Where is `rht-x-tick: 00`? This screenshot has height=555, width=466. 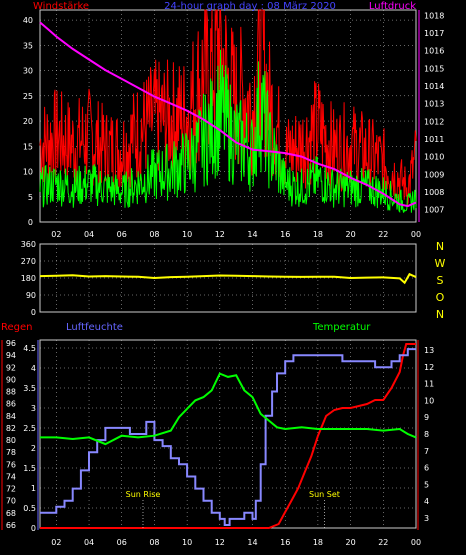
rht-x-tick: 00 is located at coordinates (416, 542).